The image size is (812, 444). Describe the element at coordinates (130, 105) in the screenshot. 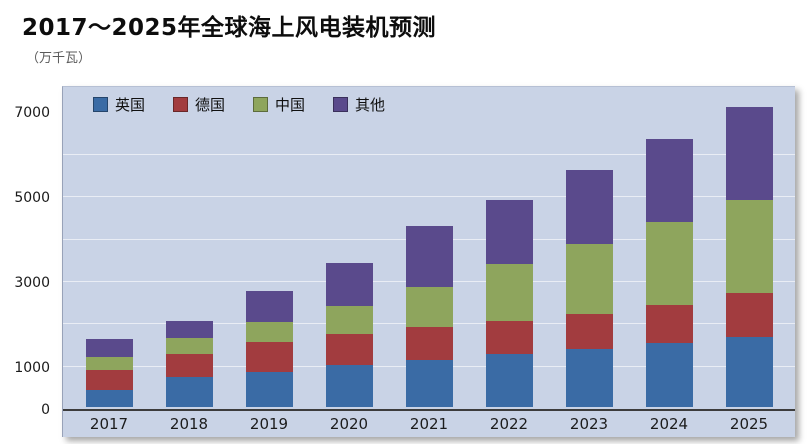

I see `legend-label: 英国` at that location.